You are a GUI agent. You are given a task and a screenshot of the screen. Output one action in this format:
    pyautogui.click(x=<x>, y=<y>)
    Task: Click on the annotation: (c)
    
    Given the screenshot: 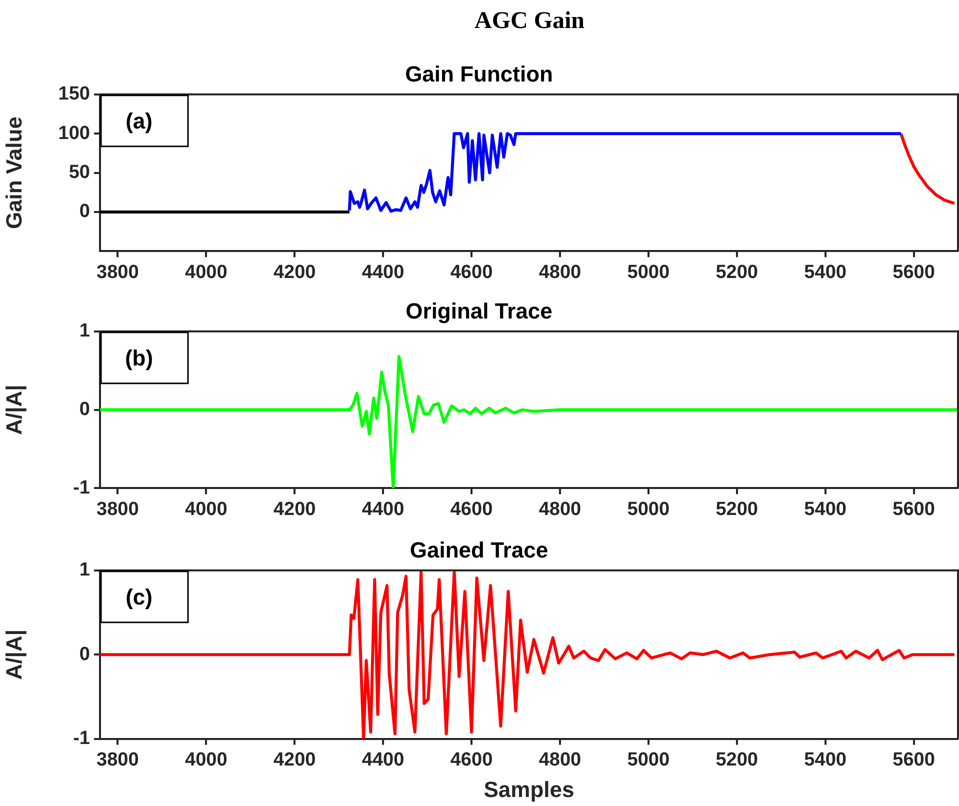 What is the action you would take?
    pyautogui.click(x=139, y=597)
    